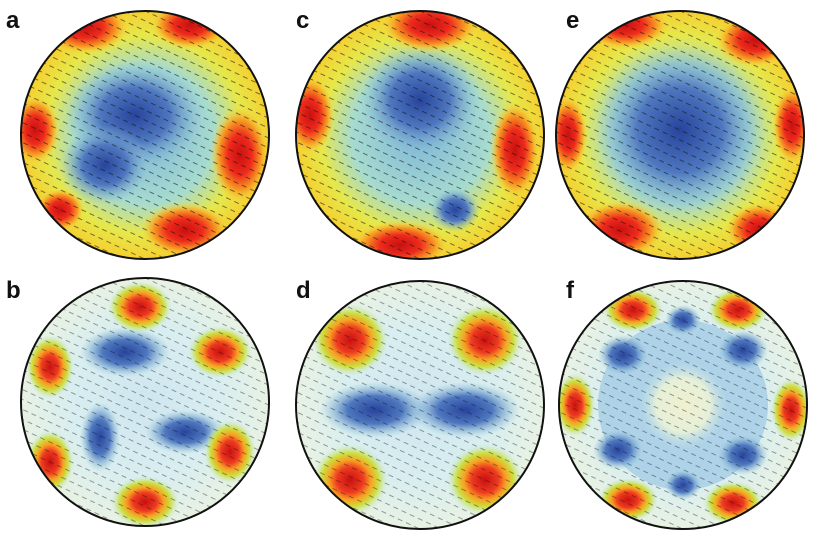 This screenshot has width=823, height=538. I want to click on panel-label: b, so click(13, 290).